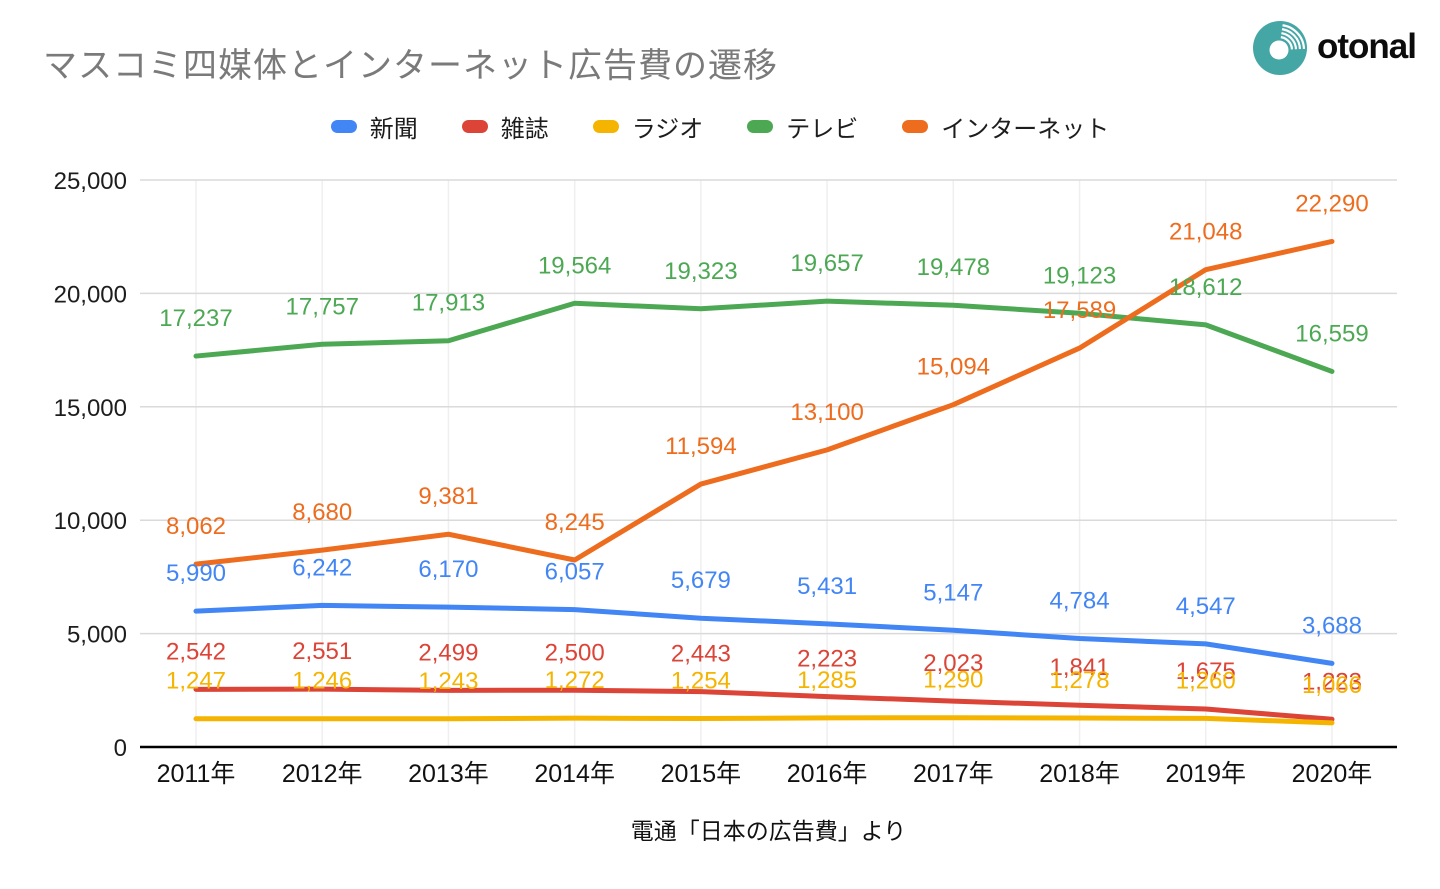 The image size is (1440, 889). I want to click on data-label-internet: 13,100, so click(826, 412).